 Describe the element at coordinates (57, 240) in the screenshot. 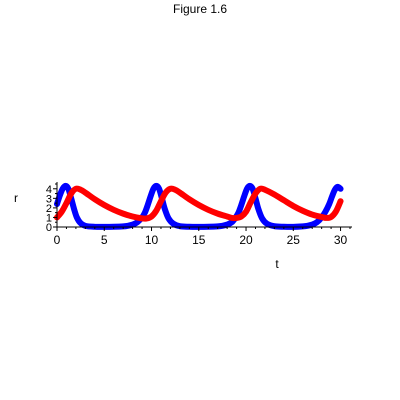

I see `x-tick-label: 0` at that location.